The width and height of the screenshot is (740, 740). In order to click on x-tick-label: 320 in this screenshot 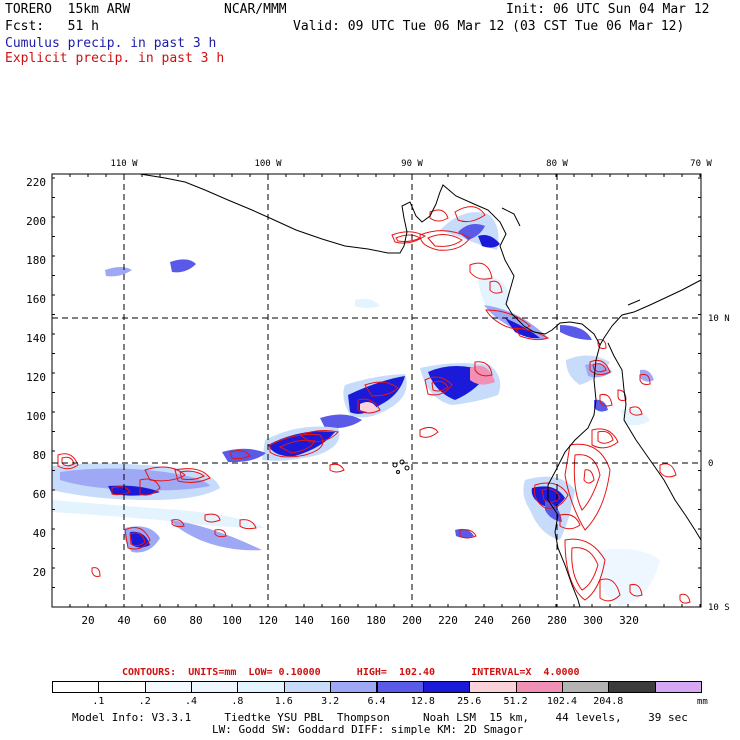, I will do `click(629, 620)`.